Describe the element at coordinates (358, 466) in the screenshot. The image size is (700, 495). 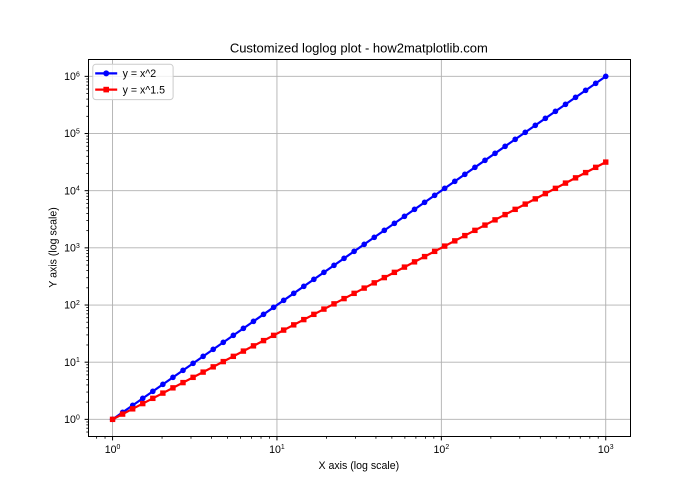
I see `svg-text: X axis (log scale)` at that location.